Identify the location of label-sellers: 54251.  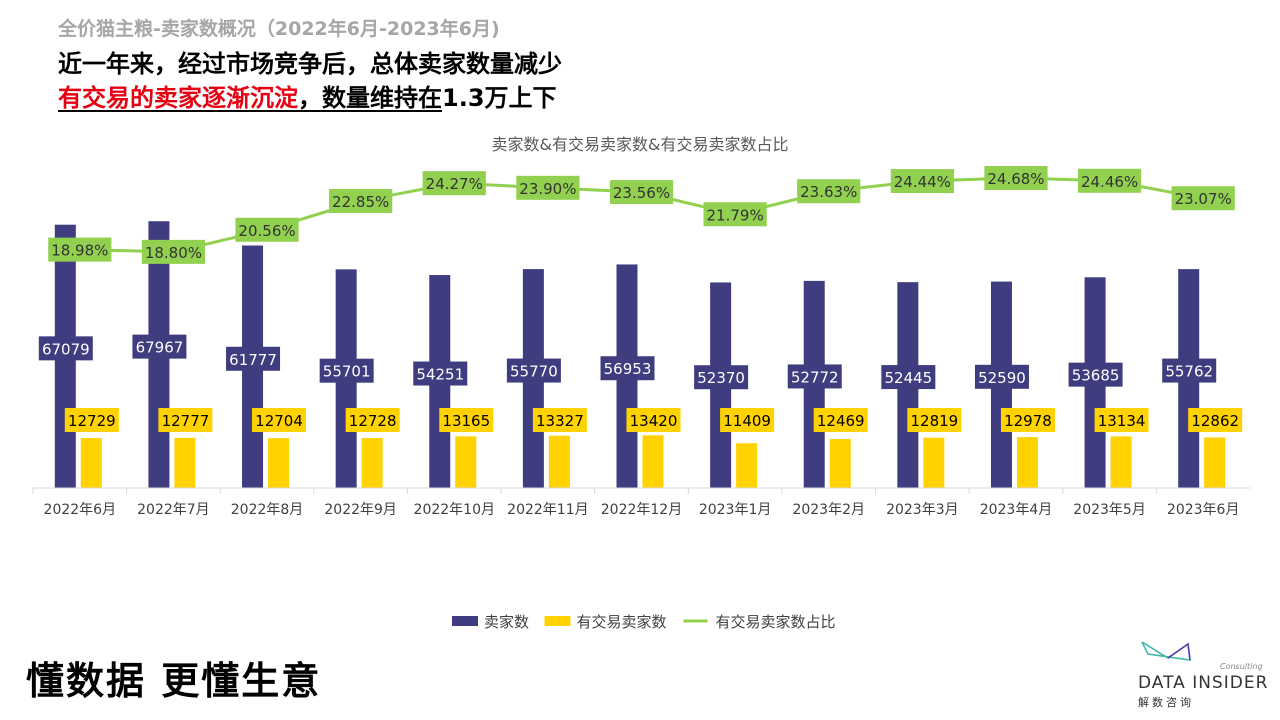
(440, 375).